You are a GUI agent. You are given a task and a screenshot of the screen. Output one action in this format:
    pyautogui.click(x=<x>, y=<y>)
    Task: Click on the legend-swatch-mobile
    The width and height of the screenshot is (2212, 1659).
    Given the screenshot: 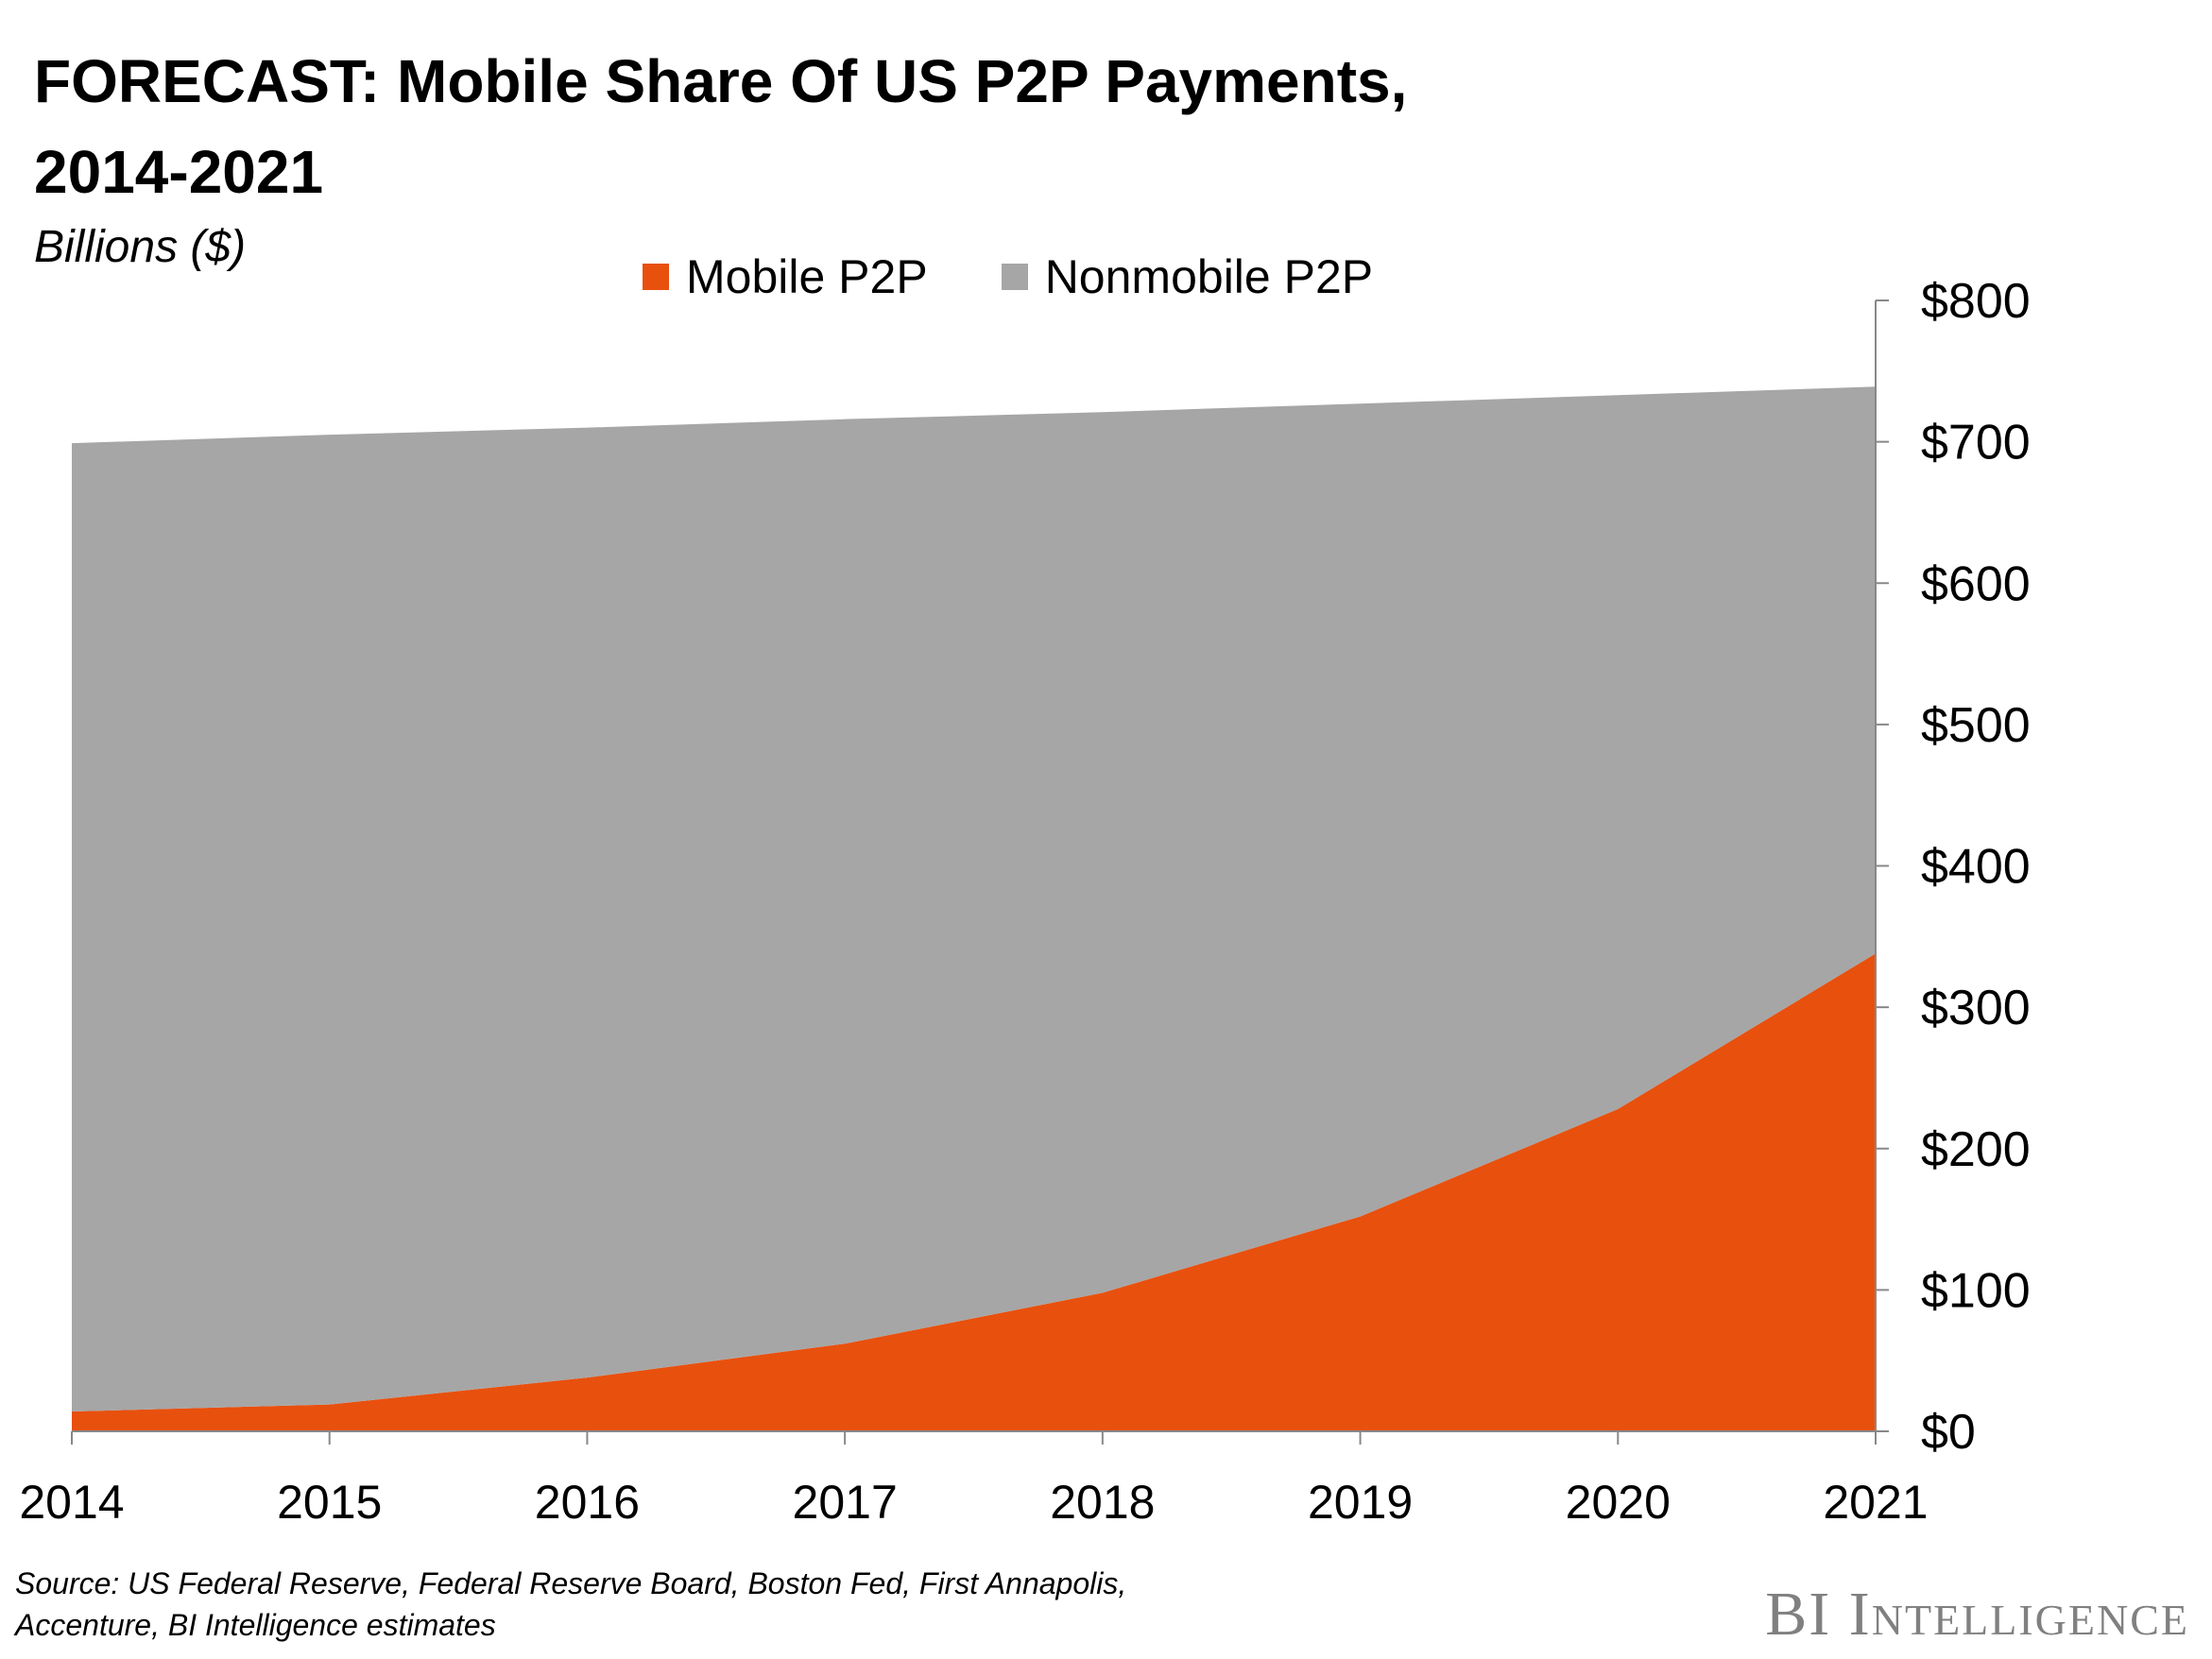 What is the action you would take?
    pyautogui.click(x=656, y=277)
    